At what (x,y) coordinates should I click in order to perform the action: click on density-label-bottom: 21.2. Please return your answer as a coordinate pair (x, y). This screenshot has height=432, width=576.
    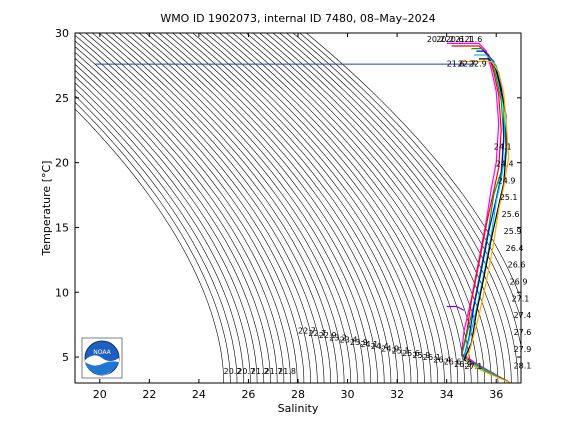
    Looking at the image, I should click on (260, 371).